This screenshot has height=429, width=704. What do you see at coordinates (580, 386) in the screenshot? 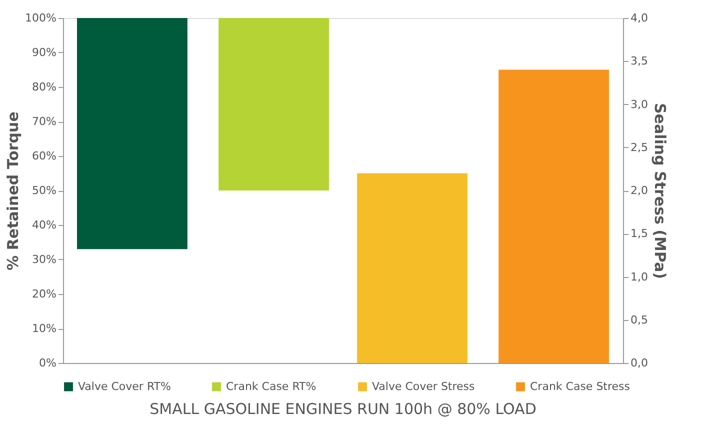
I see `legend-label: Crank Case Stress` at bounding box center [580, 386].